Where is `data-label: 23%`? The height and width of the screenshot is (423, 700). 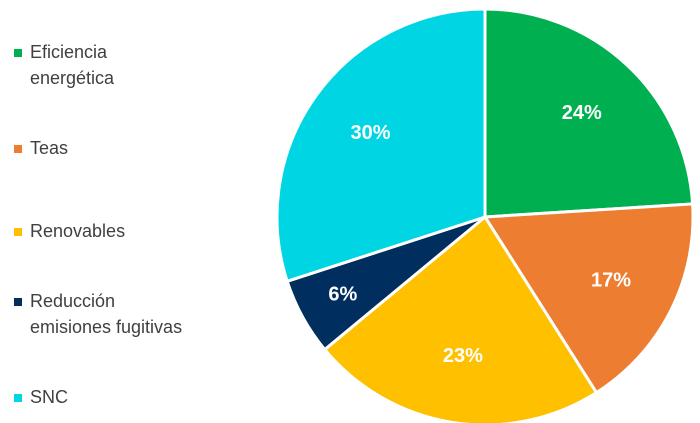
data-label: 23% is located at coordinates (463, 356).